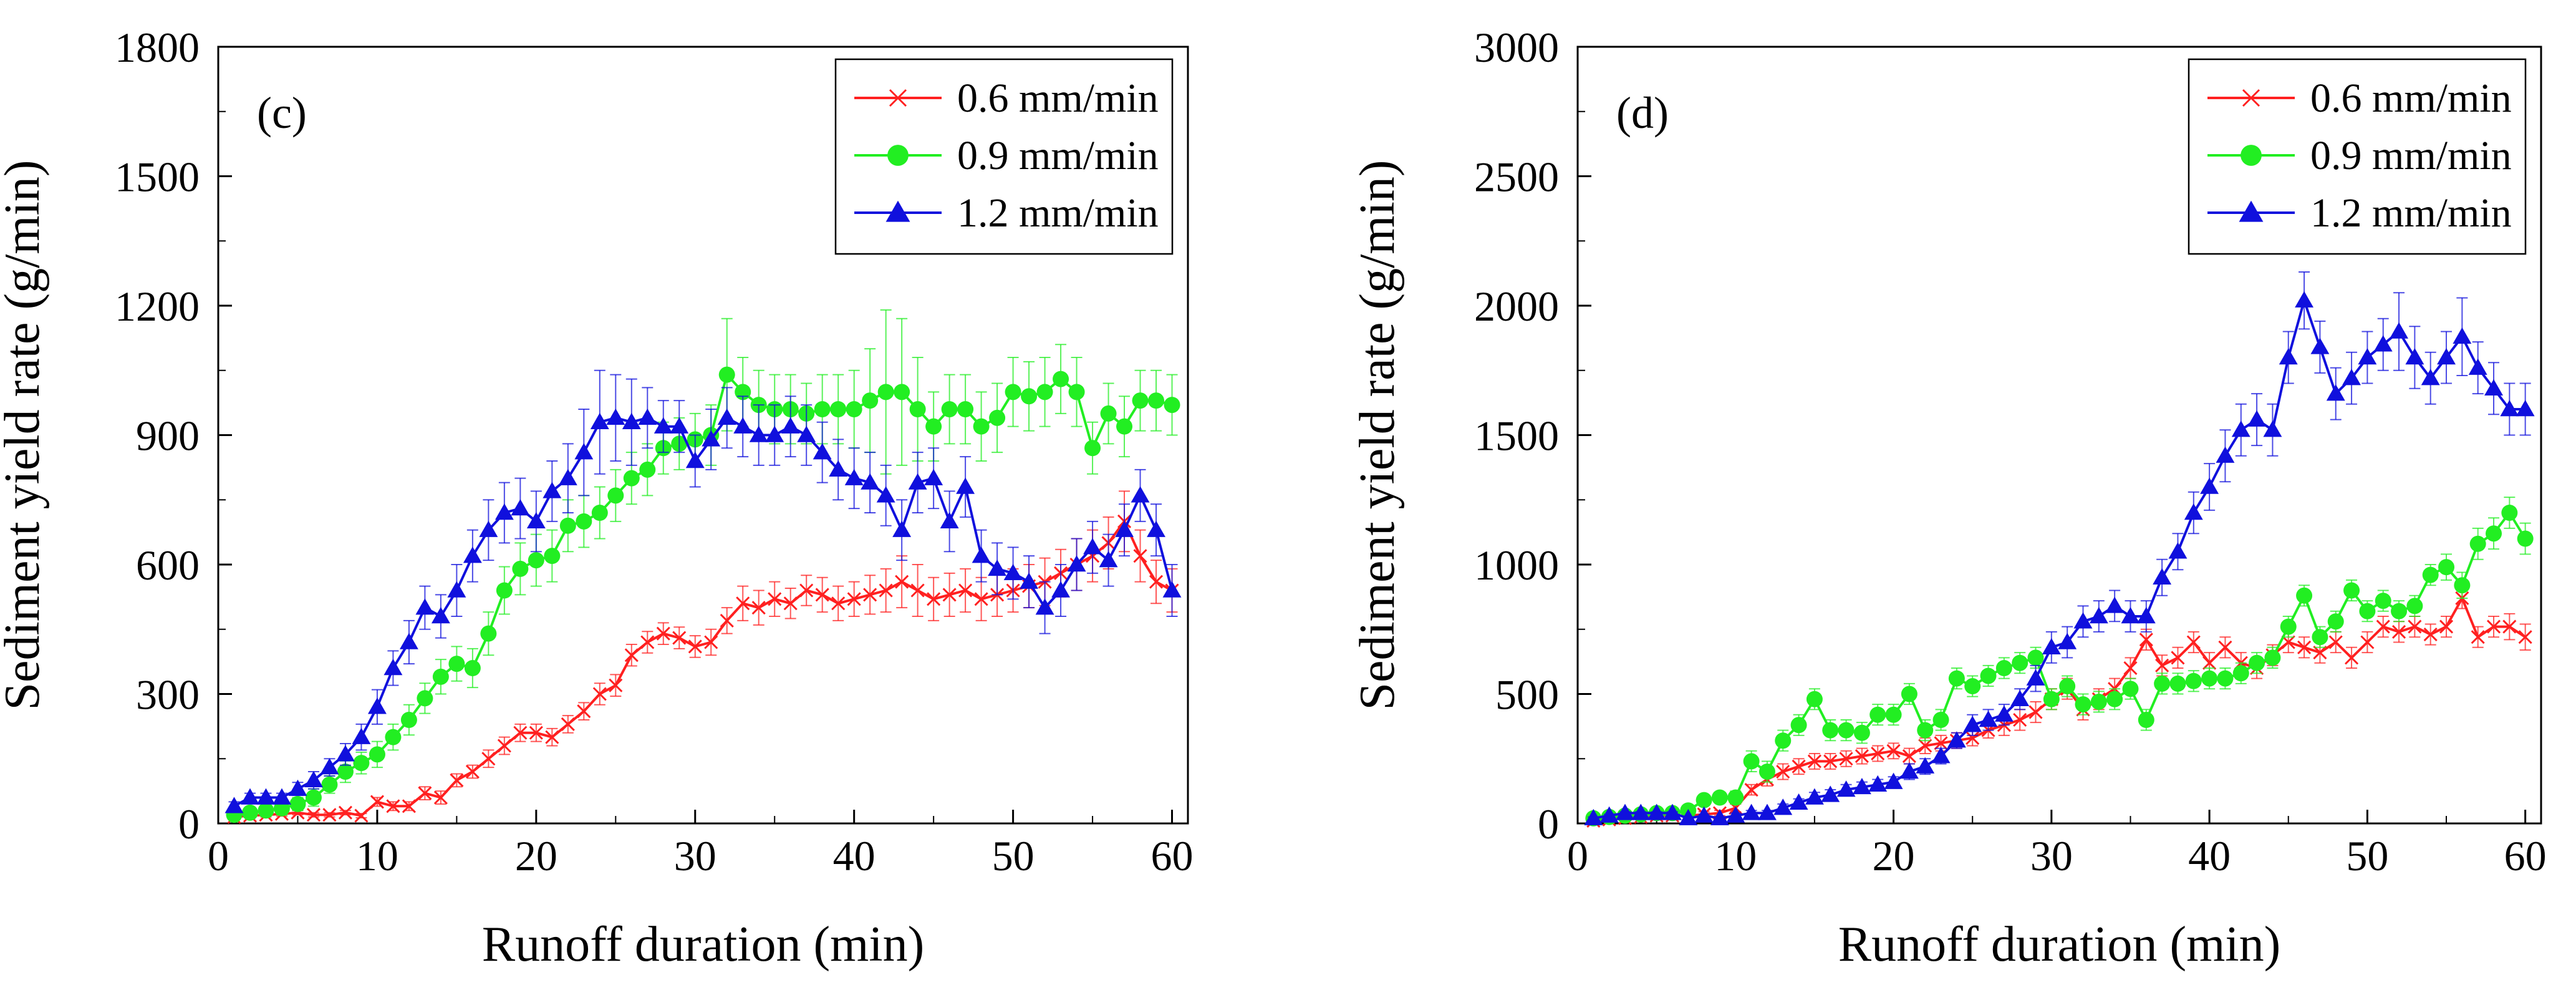 This screenshot has width=2576, height=985. I want to click on legend-label: 0.9 mm/min, so click(1058, 155).